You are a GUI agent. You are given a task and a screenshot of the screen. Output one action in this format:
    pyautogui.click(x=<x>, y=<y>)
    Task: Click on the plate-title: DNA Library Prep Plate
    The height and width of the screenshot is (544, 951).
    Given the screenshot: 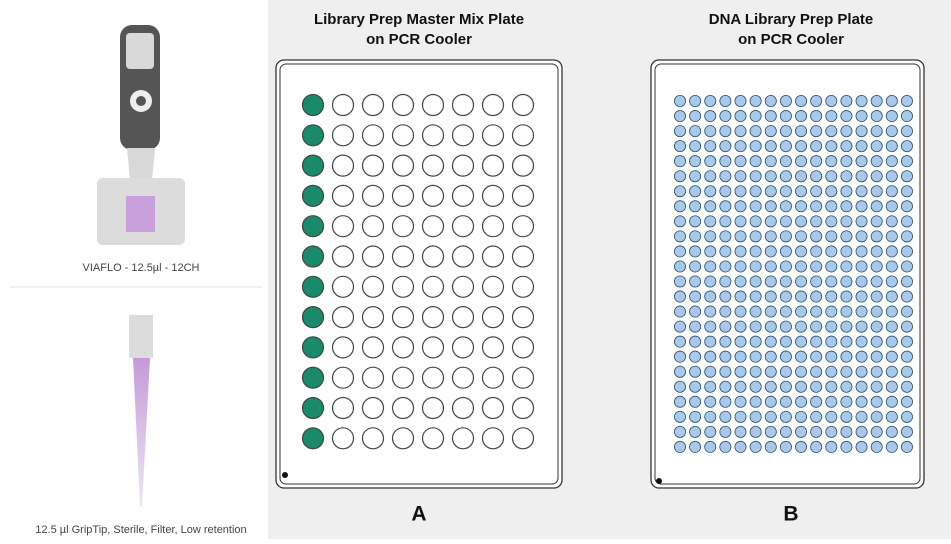 What is the action you would take?
    pyautogui.click(x=791, y=19)
    